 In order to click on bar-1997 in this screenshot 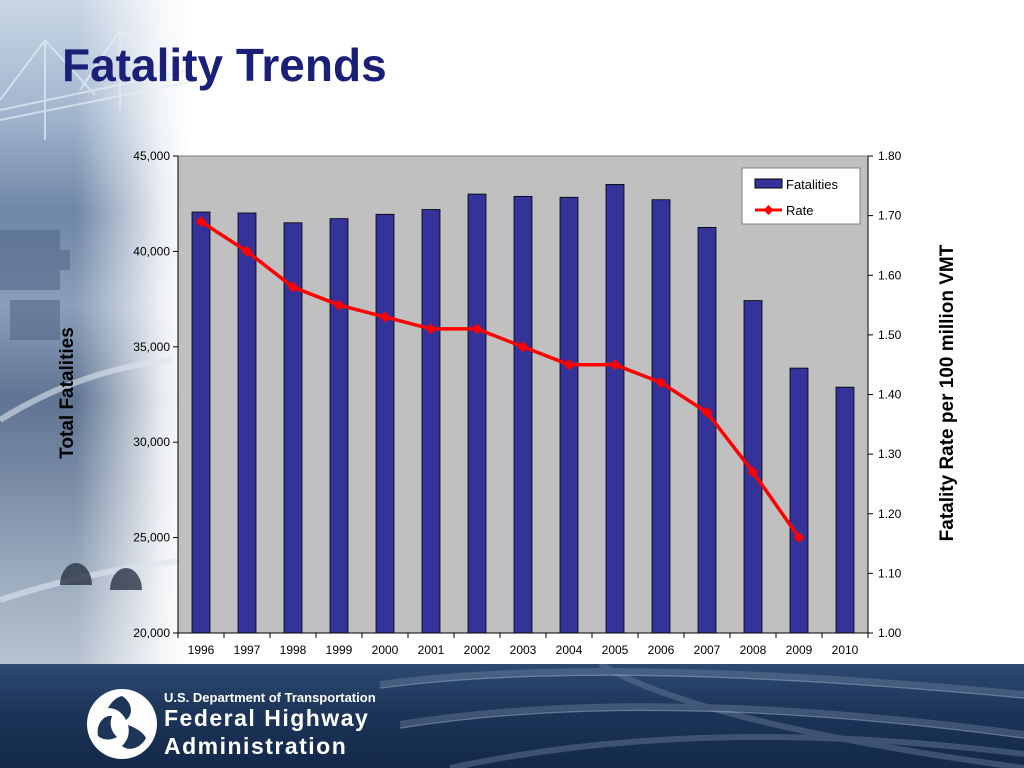, I will do `click(247, 423)`.